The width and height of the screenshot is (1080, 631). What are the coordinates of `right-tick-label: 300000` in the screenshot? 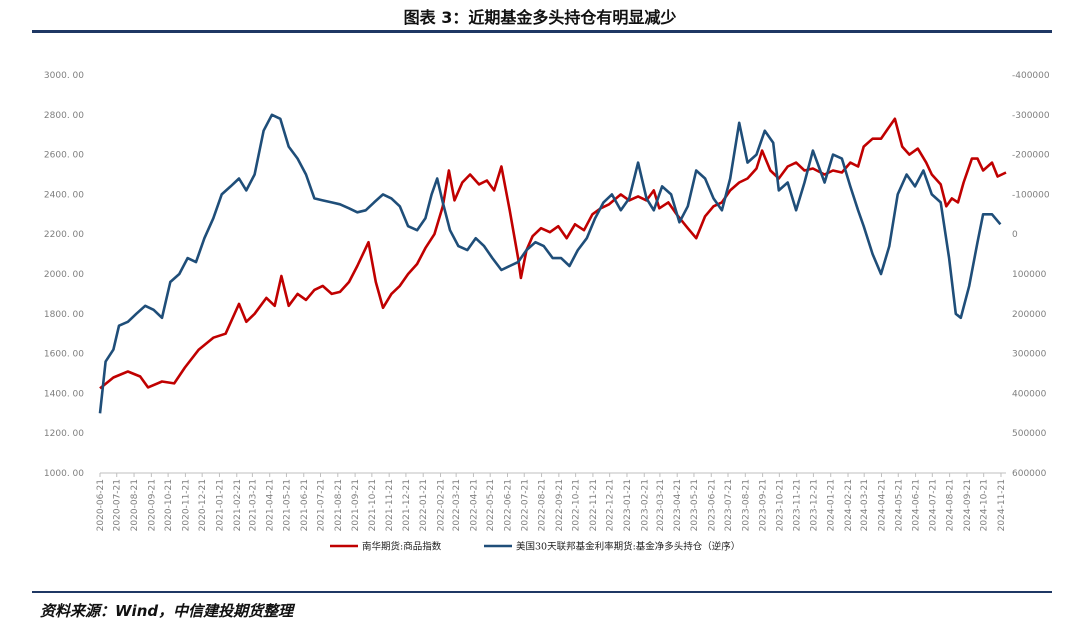 It's located at (1029, 355).